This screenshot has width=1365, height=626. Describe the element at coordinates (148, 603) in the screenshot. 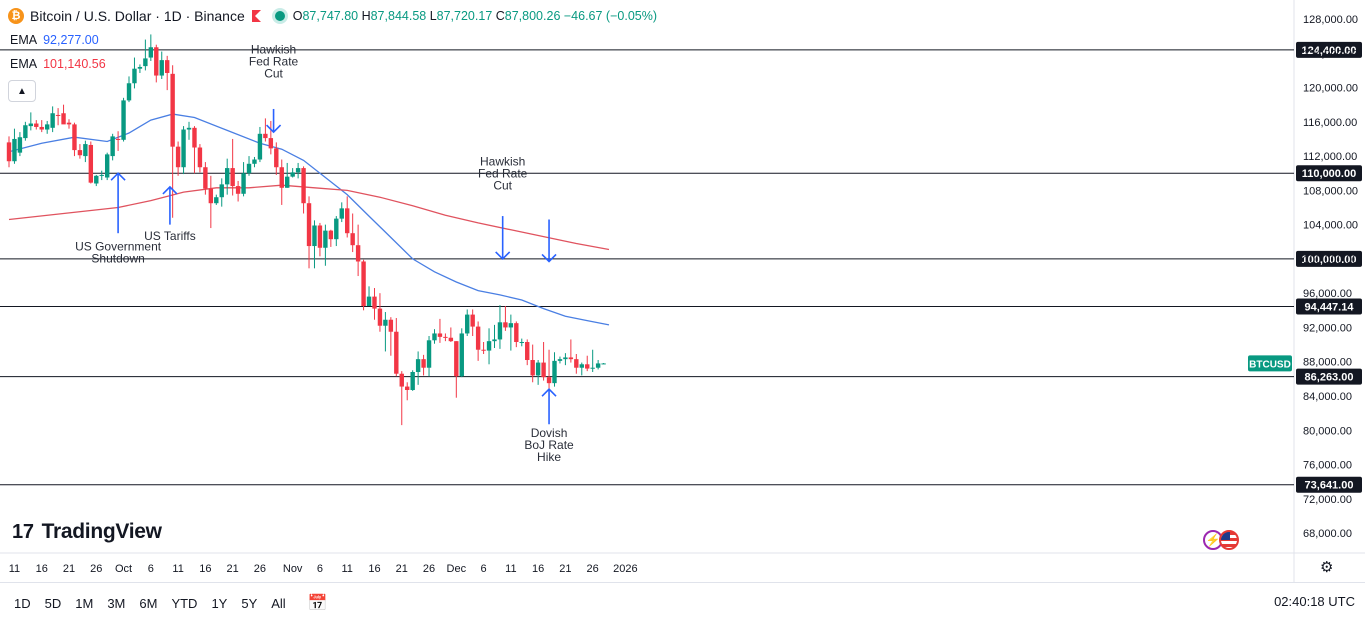

I see `timeframe-6m: 6M` at that location.